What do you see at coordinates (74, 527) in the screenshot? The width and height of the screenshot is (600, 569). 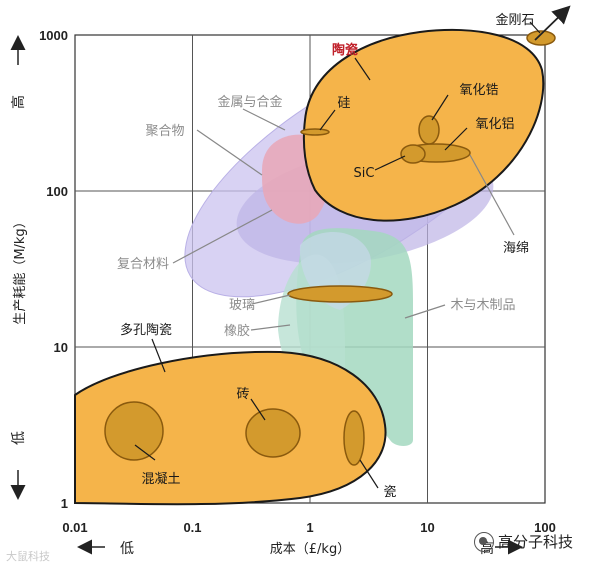 I see `x-tick-label: 0.01` at bounding box center [74, 527].